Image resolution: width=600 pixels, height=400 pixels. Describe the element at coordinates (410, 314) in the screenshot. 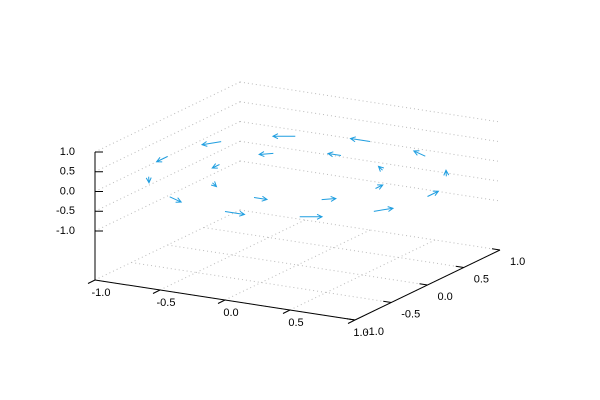

I see `y-tick-label: -0.5` at that location.